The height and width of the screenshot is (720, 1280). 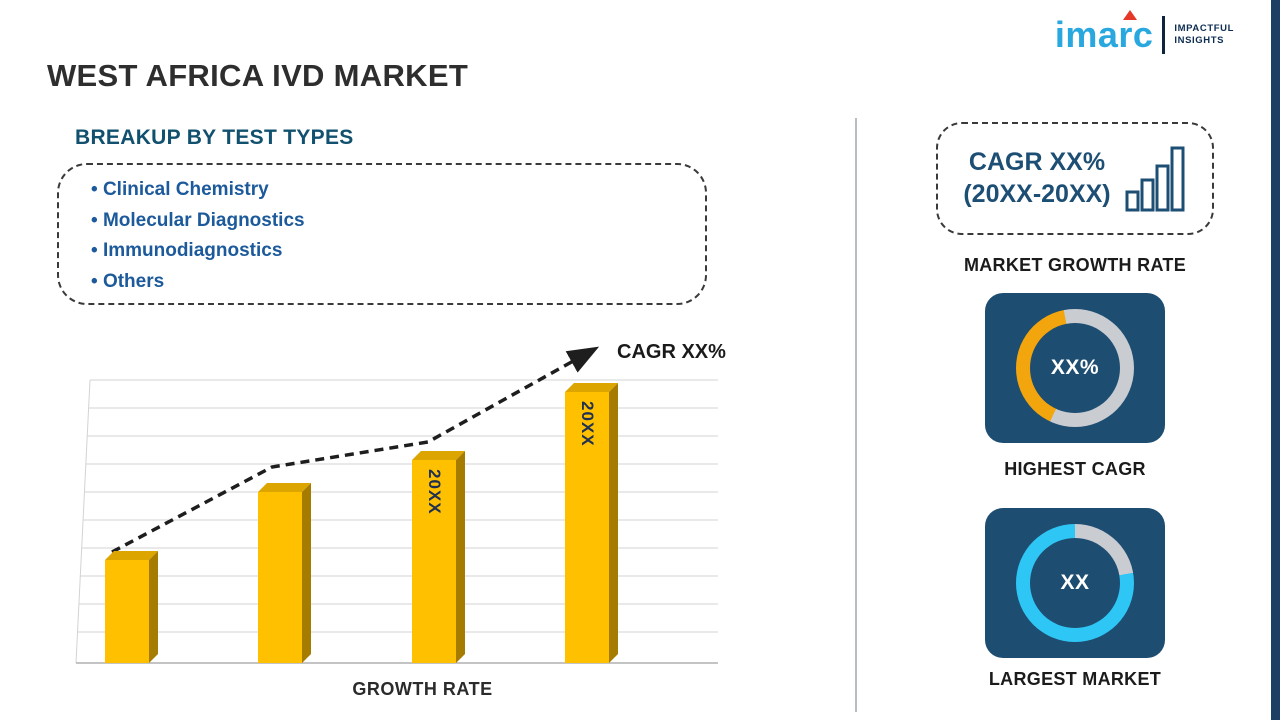 What do you see at coordinates (587, 424) in the screenshot?
I see `bar-4-year-label: 20XX` at bounding box center [587, 424].